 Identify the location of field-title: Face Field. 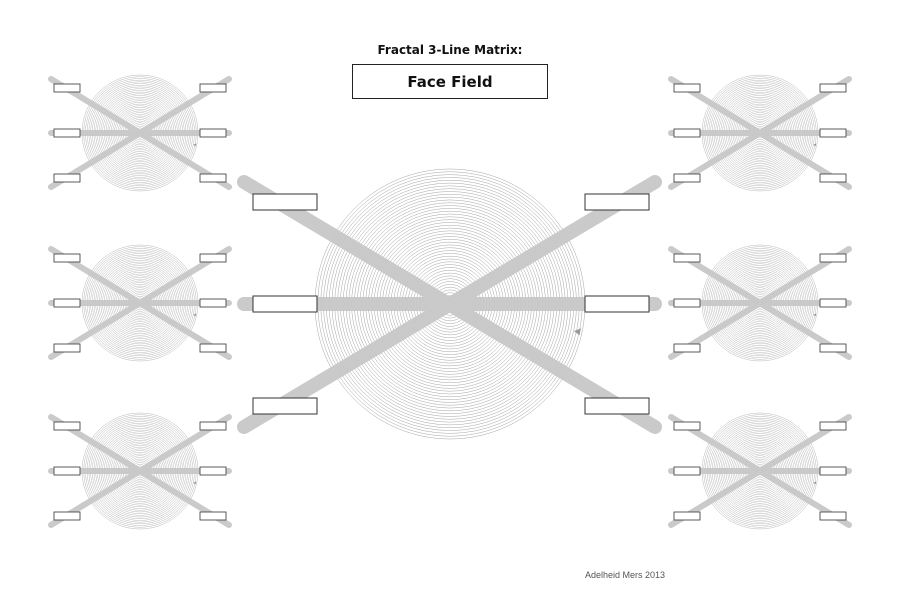
(450, 81).